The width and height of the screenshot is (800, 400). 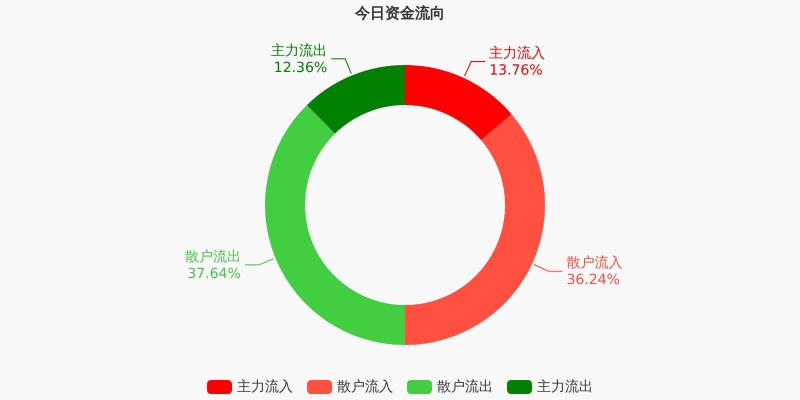 What do you see at coordinates (594, 263) in the screenshot?
I see `slice-label: 散户流入` at bounding box center [594, 263].